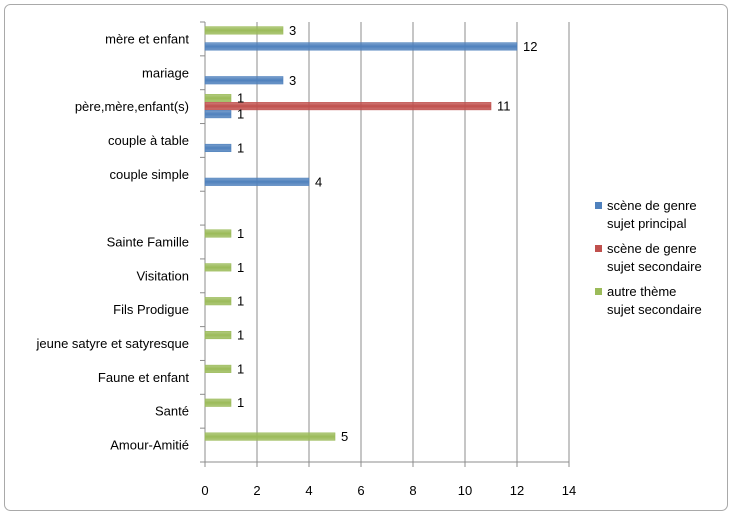 Image resolution: width=732 pixels, height=520 pixels. I want to click on x-tick-label: 2, so click(256, 490).